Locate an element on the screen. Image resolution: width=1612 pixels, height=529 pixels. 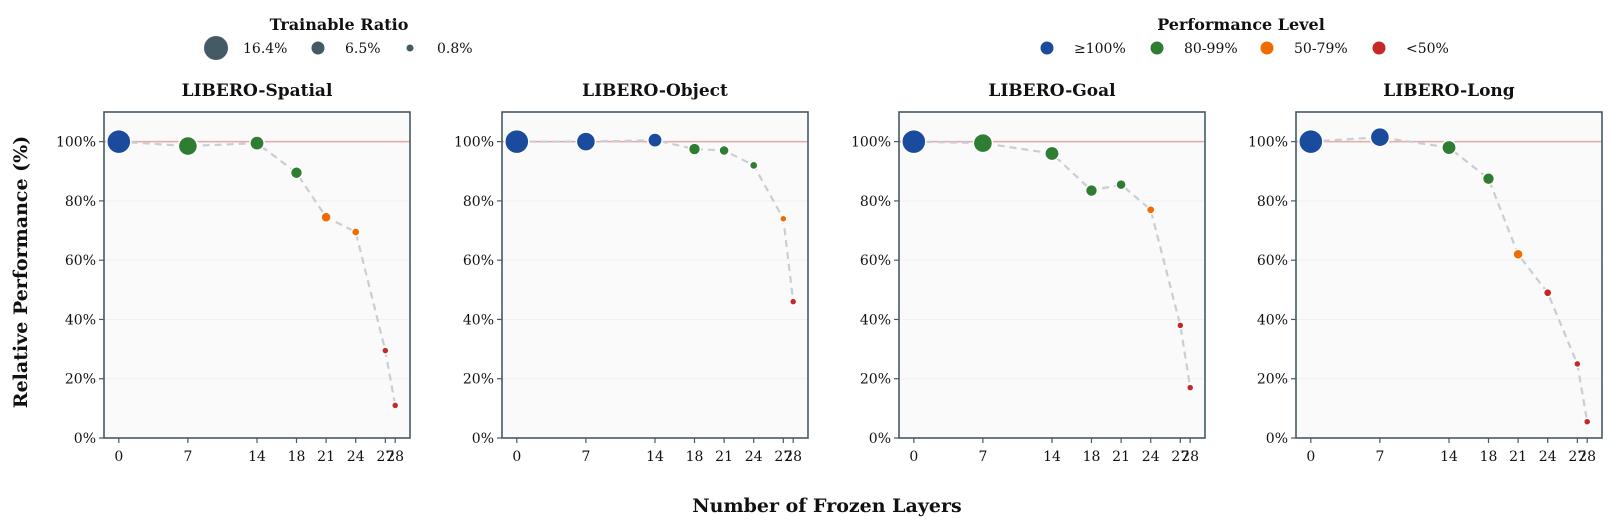
panel-title: LIBERO-Goal is located at coordinates (1052, 91).